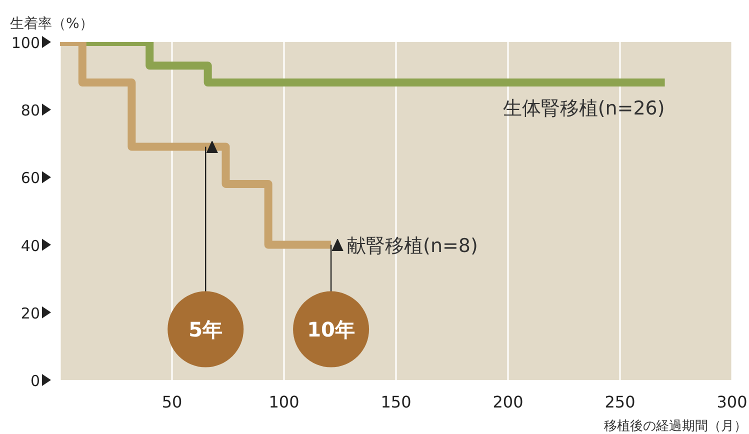 The height and width of the screenshot is (434, 749). I want to click on y-axis-title: 生着率（%）, so click(52, 24).